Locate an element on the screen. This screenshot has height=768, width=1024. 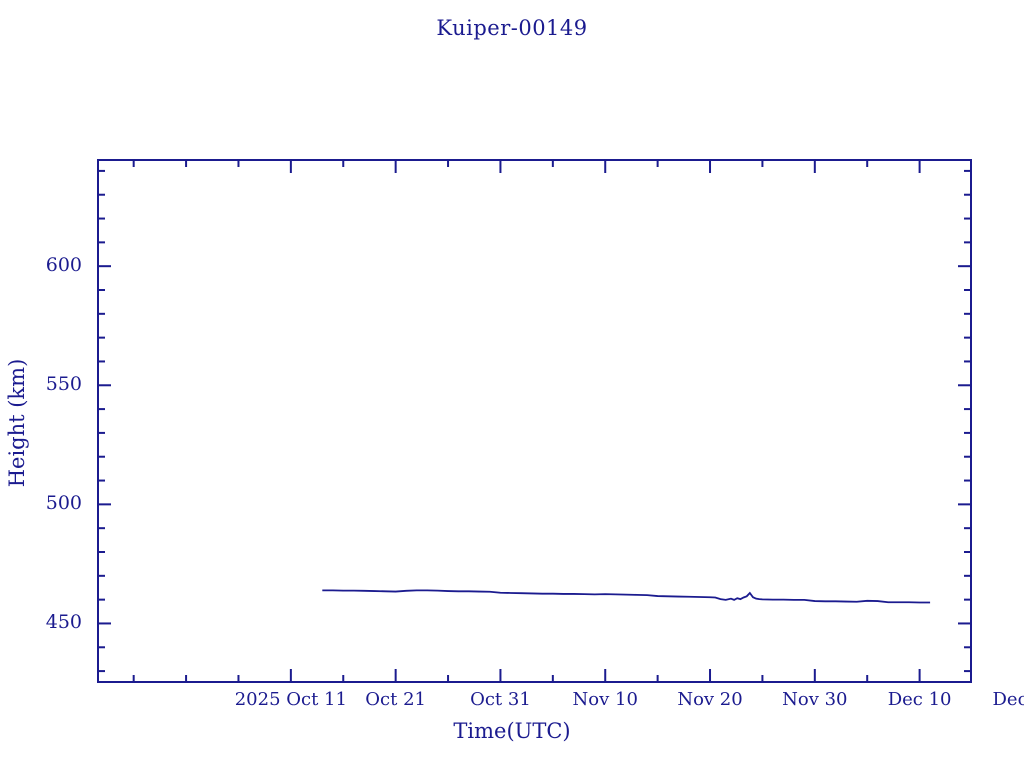
x-tick-label: Nov 30 is located at coordinates (815, 699).